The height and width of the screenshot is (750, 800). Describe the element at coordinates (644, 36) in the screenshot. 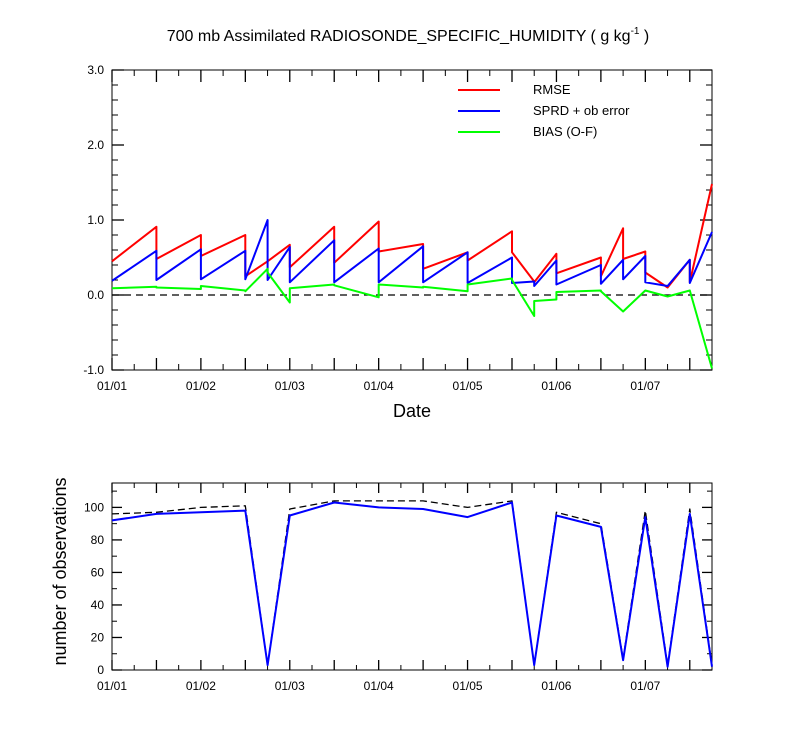

I see `title-close: )` at that location.